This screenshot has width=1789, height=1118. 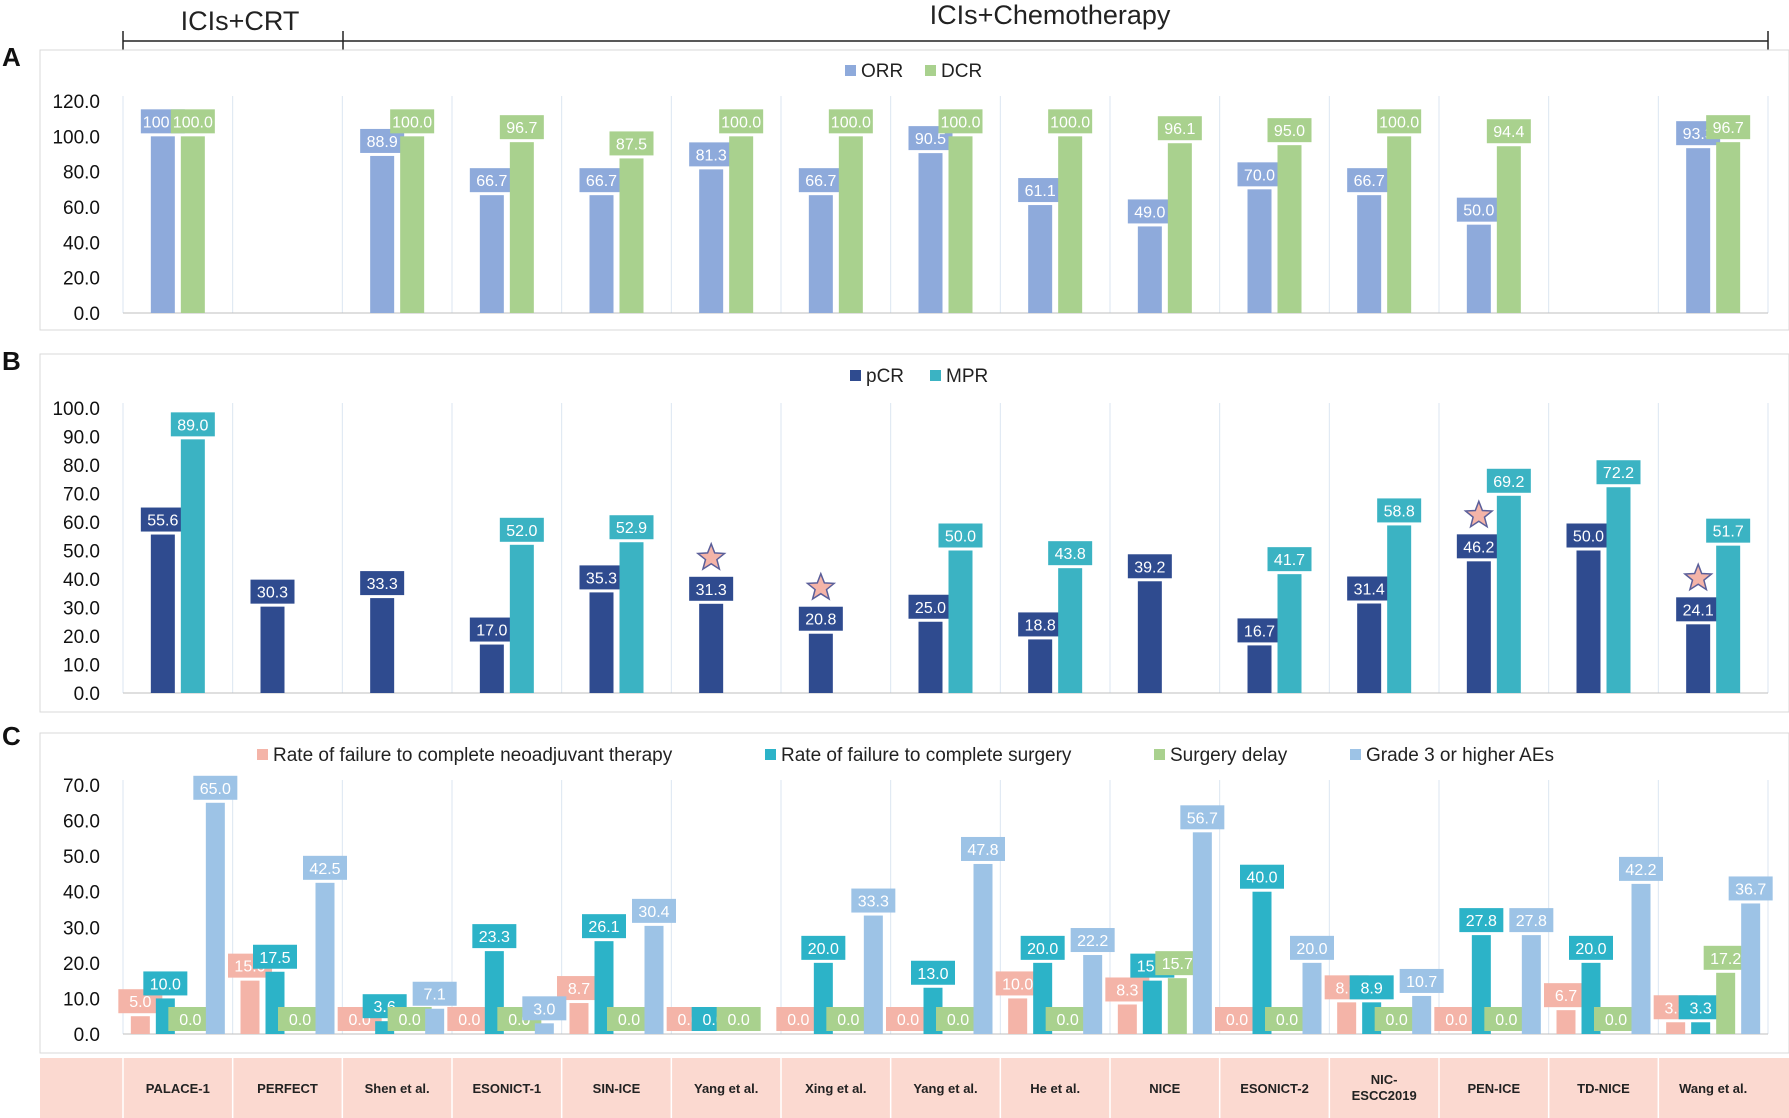 What do you see at coordinates (1713, 1088) in the screenshot?
I see `study-label: Wang et al.` at bounding box center [1713, 1088].